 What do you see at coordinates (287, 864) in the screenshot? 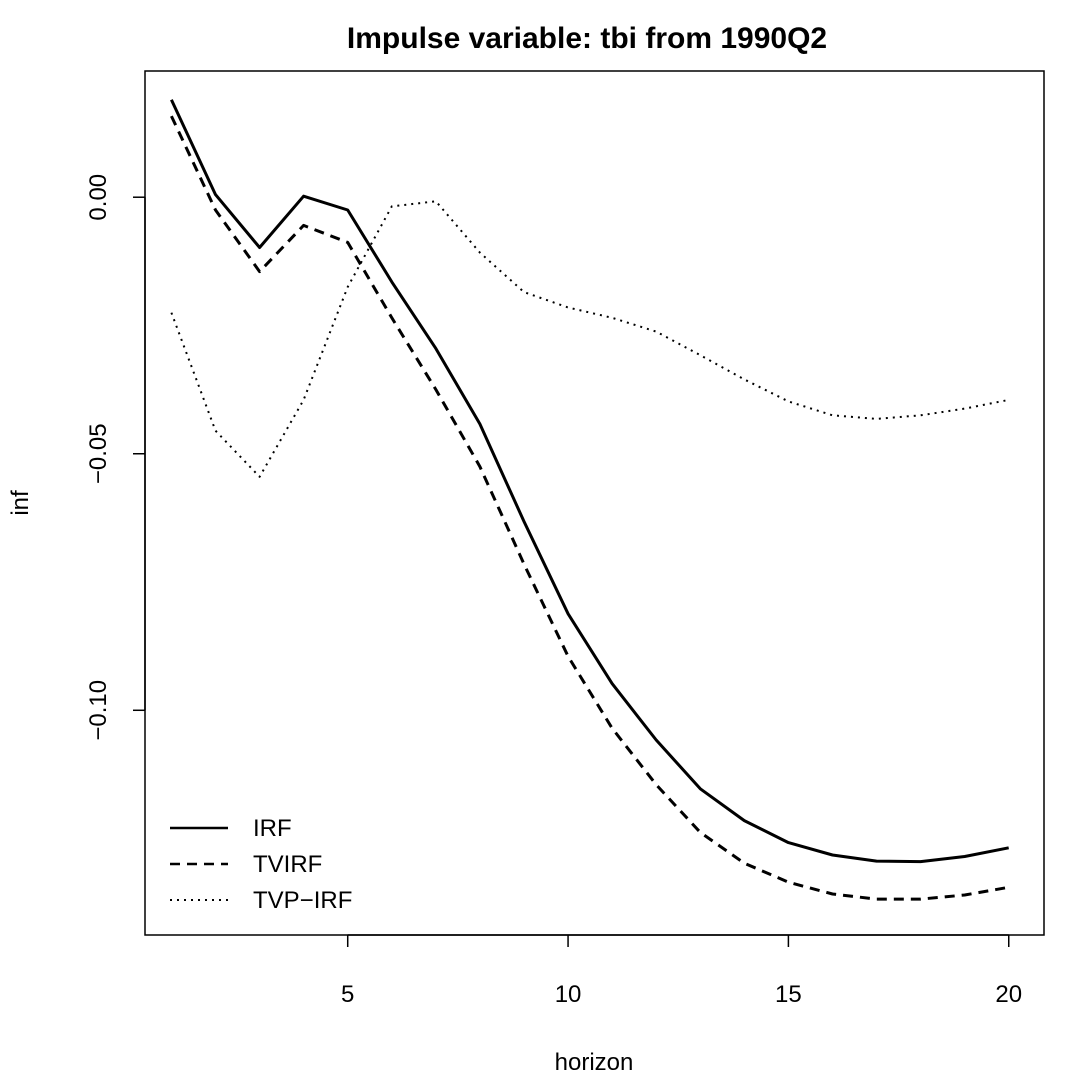
I see `legend-label: TVIRF` at bounding box center [287, 864].